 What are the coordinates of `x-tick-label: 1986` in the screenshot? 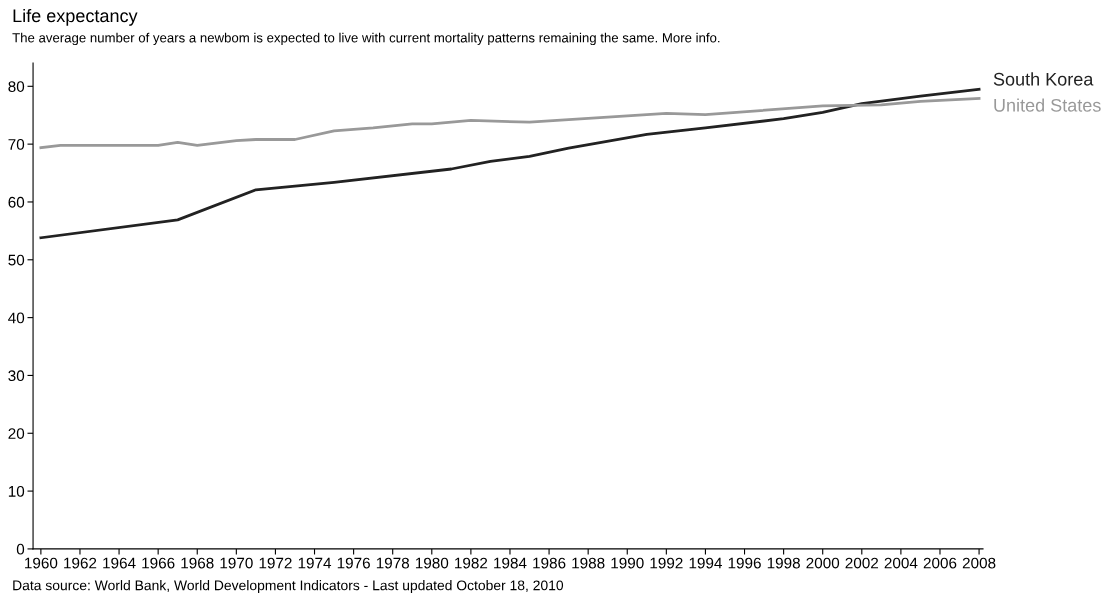 It's located at (549, 563).